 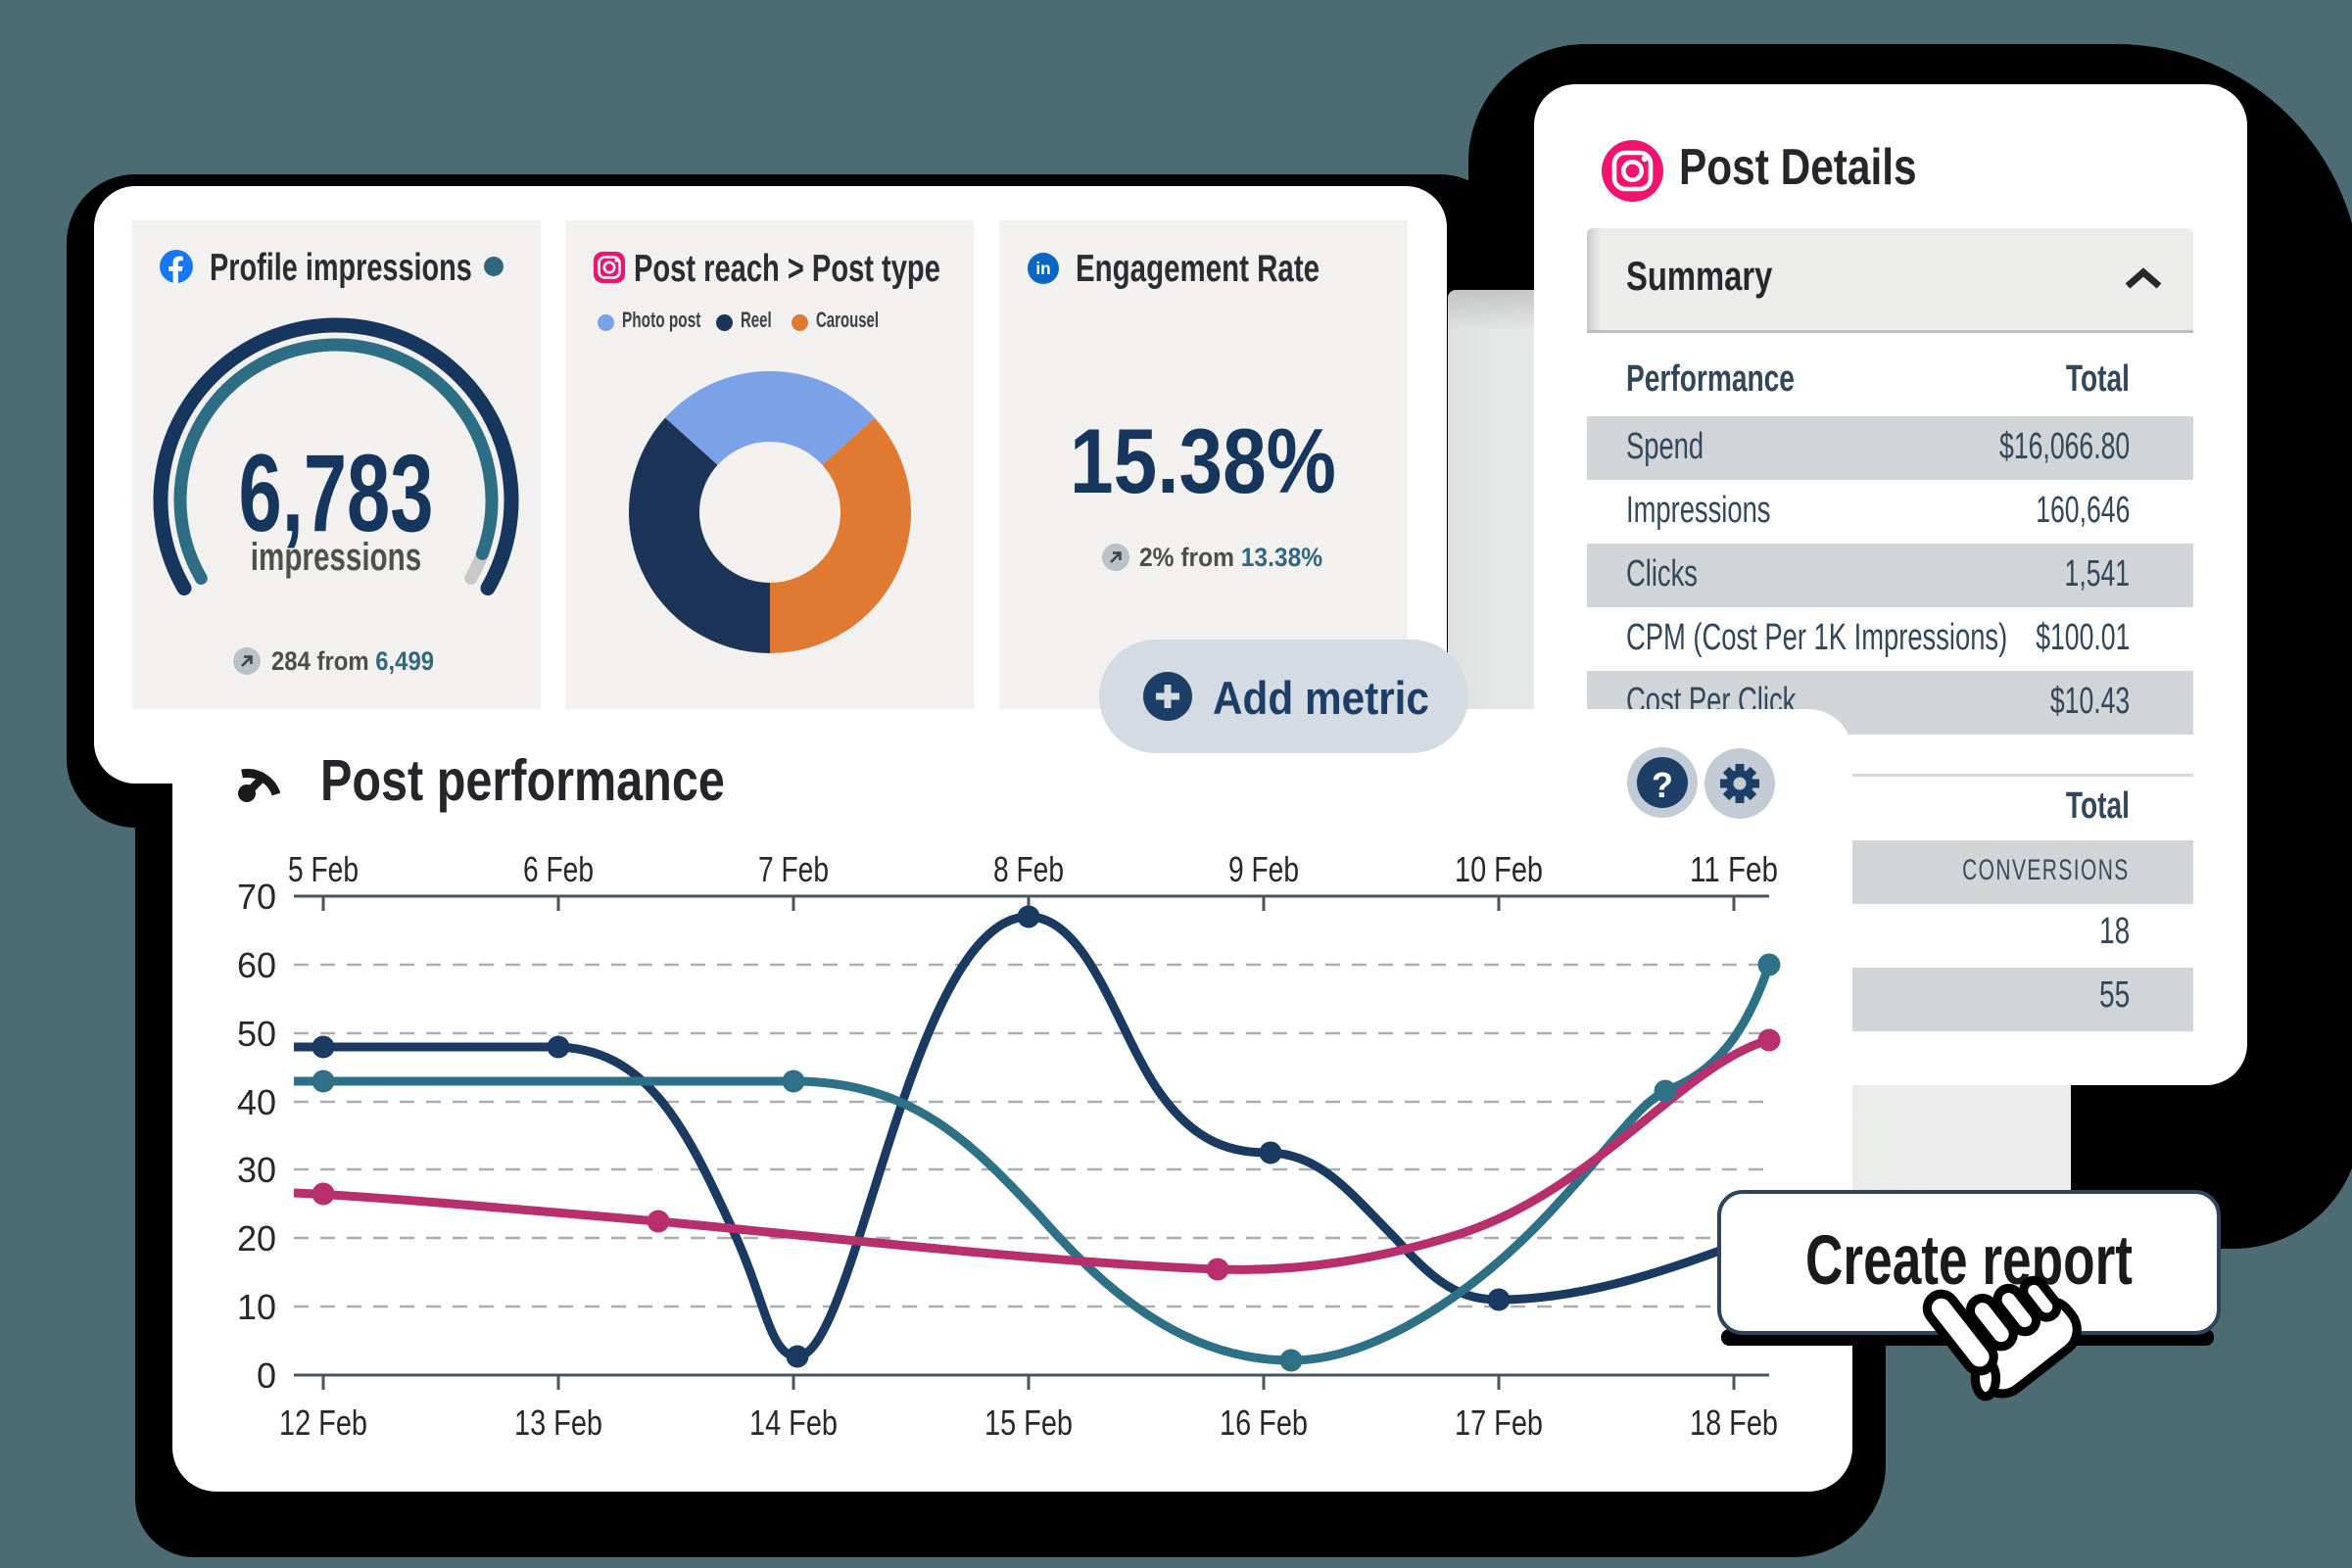 What do you see at coordinates (1499, 869) in the screenshot?
I see `svg-text: 10 Feb` at bounding box center [1499, 869].